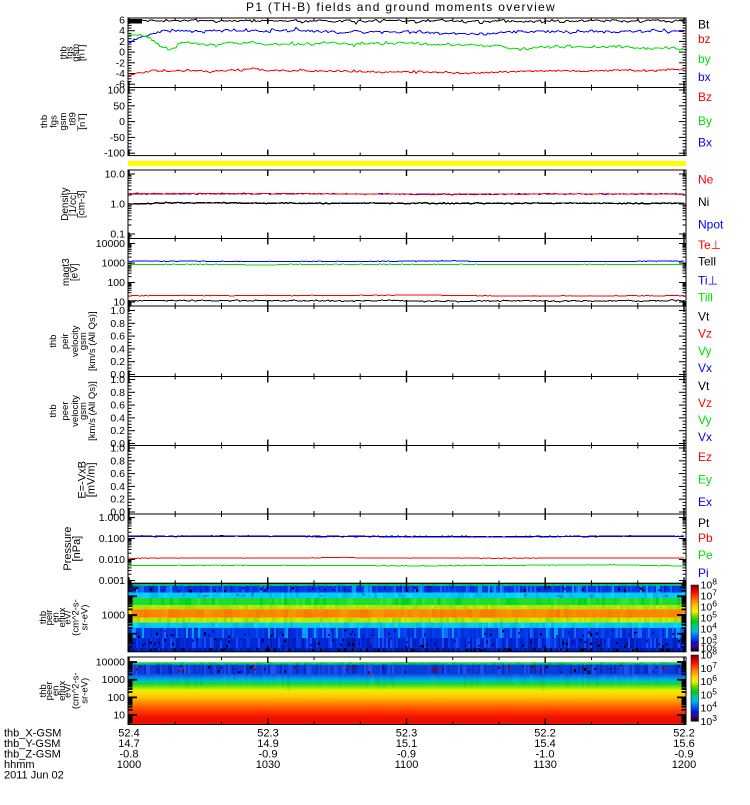  I want to click on svg-text: E=-VxB, so click(83, 480).